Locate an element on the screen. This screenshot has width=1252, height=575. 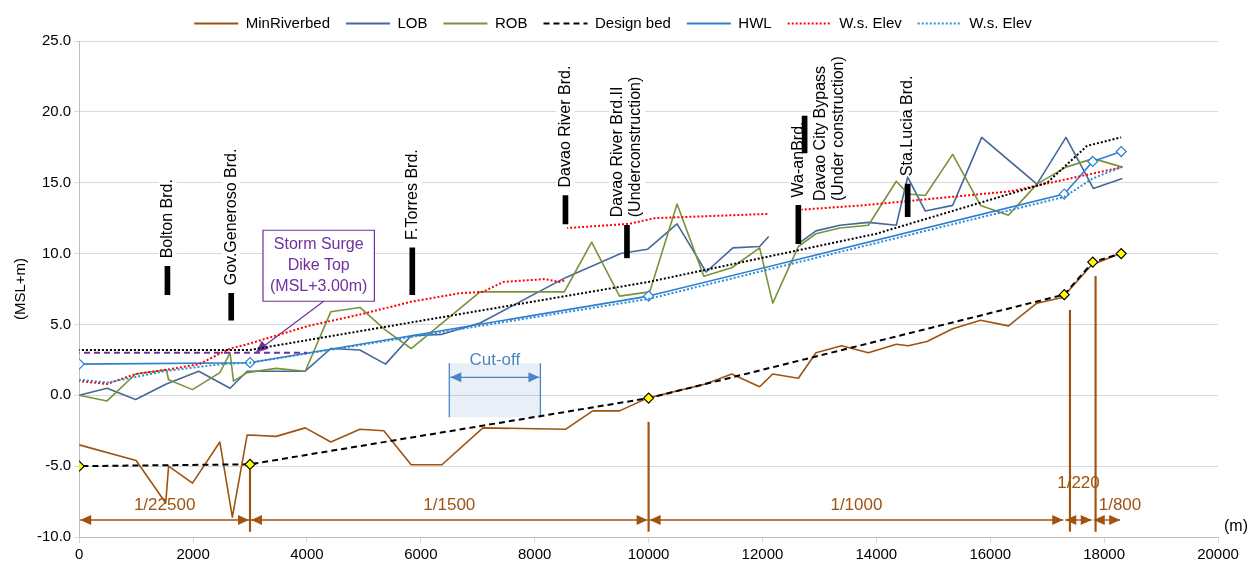
y-tick-label: 10.0 is located at coordinates (56, 252).